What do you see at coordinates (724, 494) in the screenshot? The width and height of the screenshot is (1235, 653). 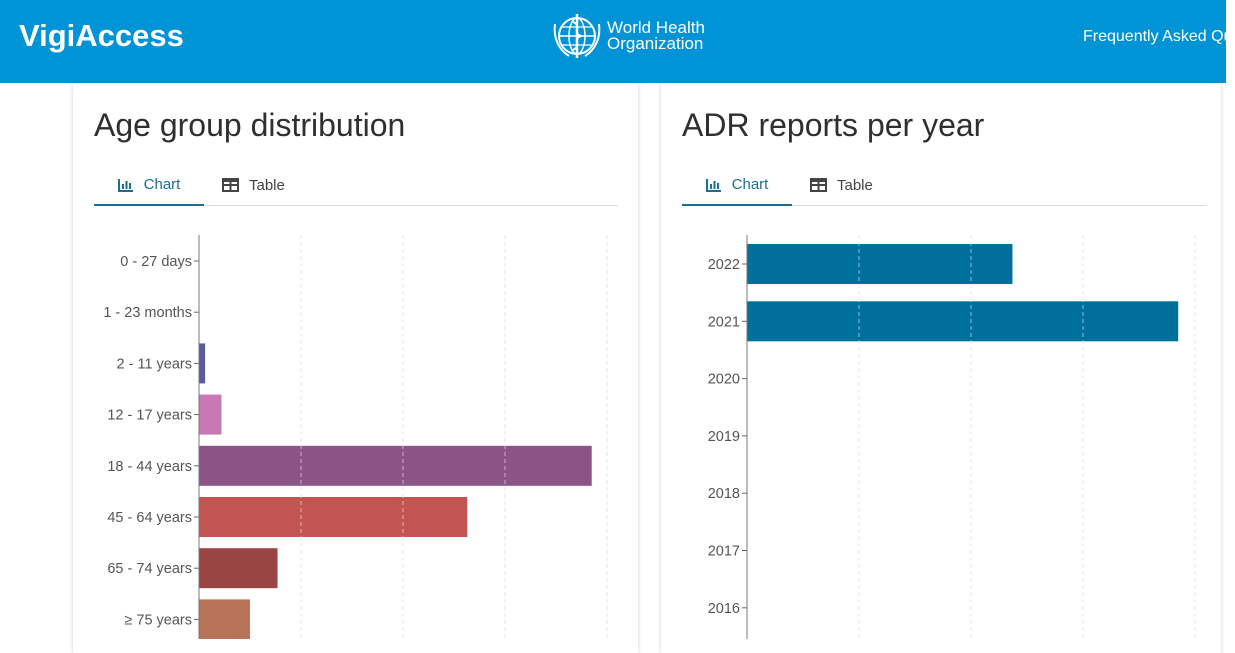 I see `y-tick-label: 2018` at bounding box center [724, 494].